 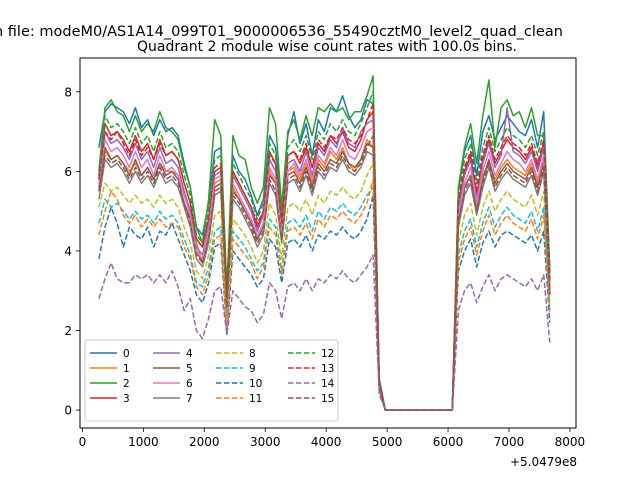 I want to click on legend-label-7: 7, so click(x=189, y=399).